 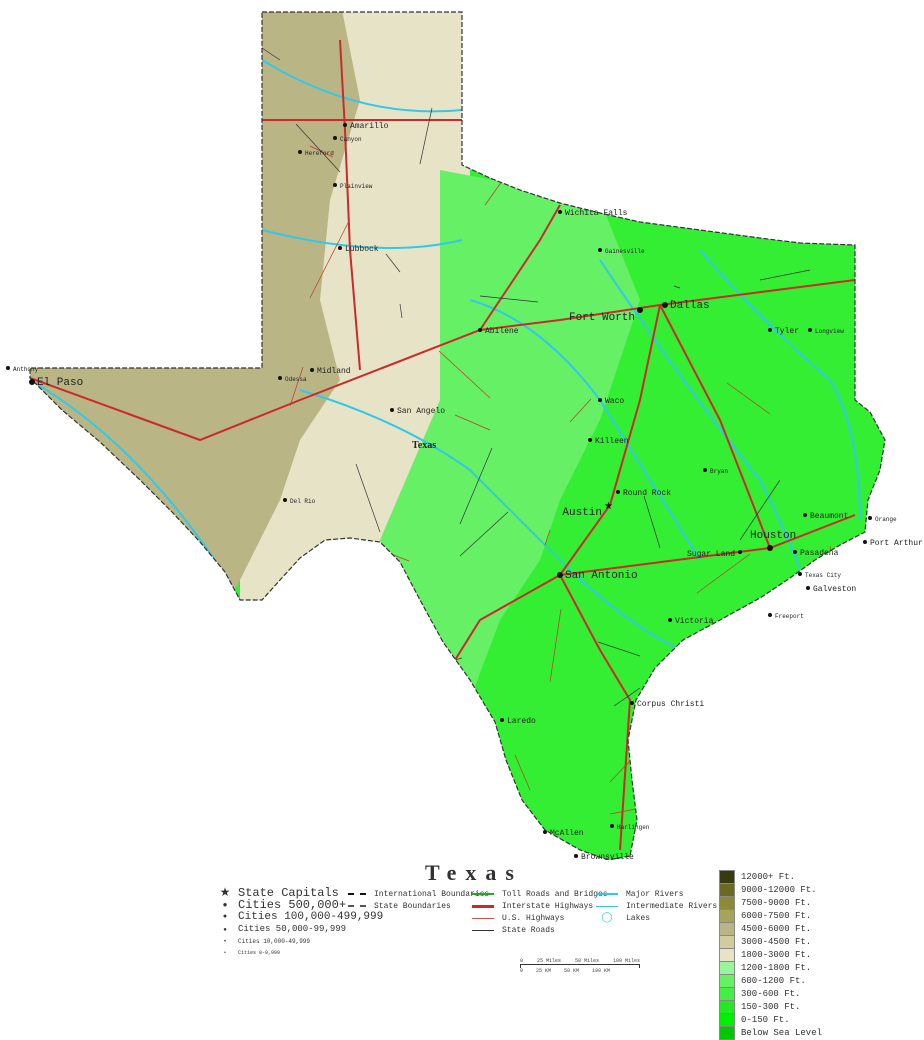 What do you see at coordinates (626, 961) in the screenshot?
I see `scale-label: 100 Miles` at bounding box center [626, 961].